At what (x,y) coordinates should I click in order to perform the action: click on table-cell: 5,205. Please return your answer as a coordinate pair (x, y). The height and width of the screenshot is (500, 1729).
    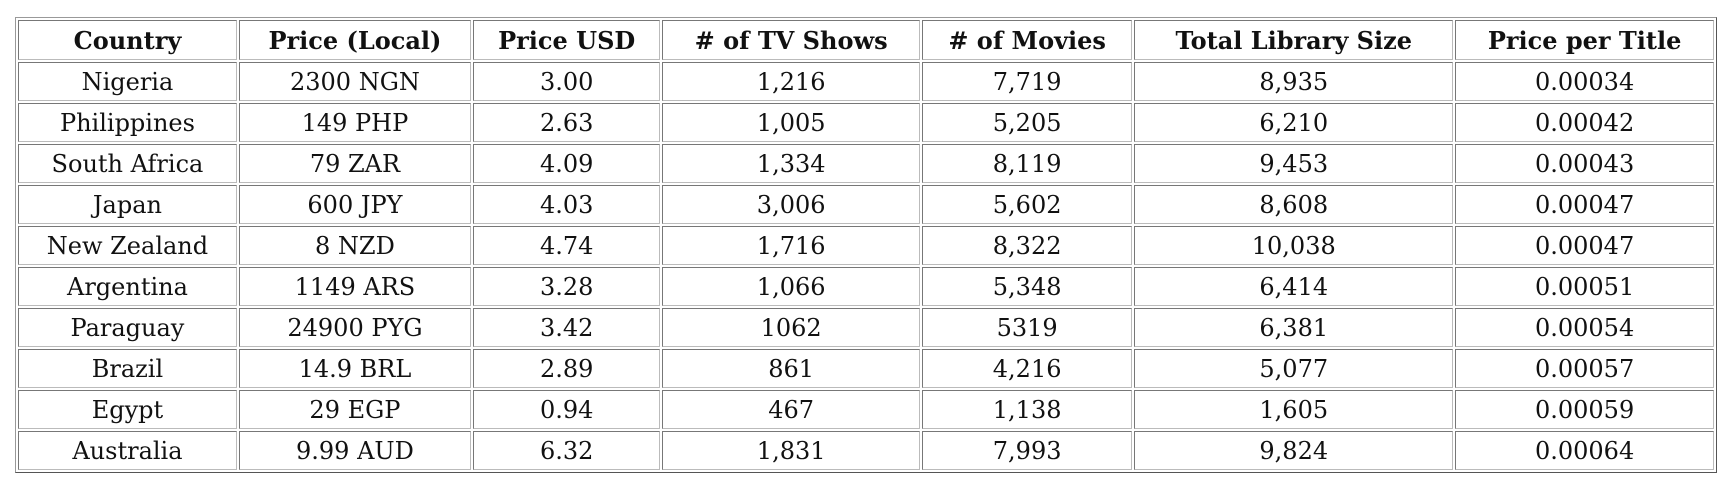
    Looking at the image, I should click on (1027, 122).